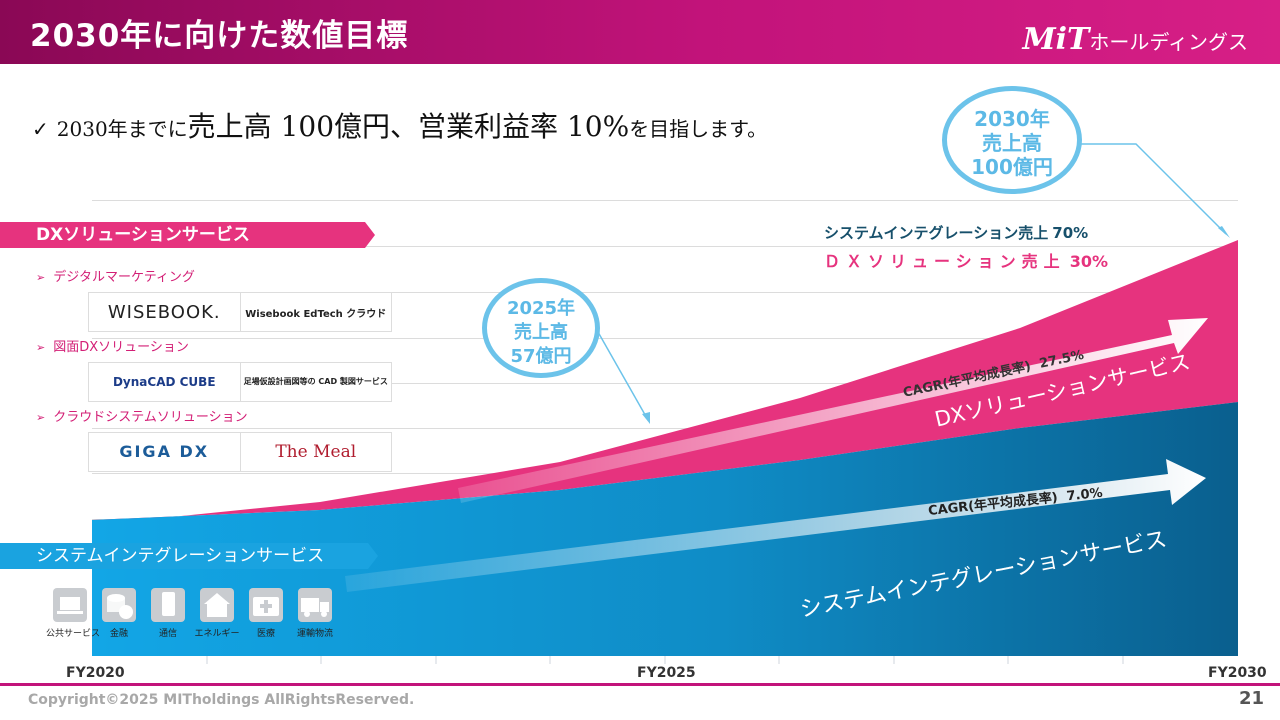 This screenshot has height=720, width=1280. What do you see at coordinates (1237, 673) in the screenshot?
I see `tick-label-fy2030: FY2030` at bounding box center [1237, 673].